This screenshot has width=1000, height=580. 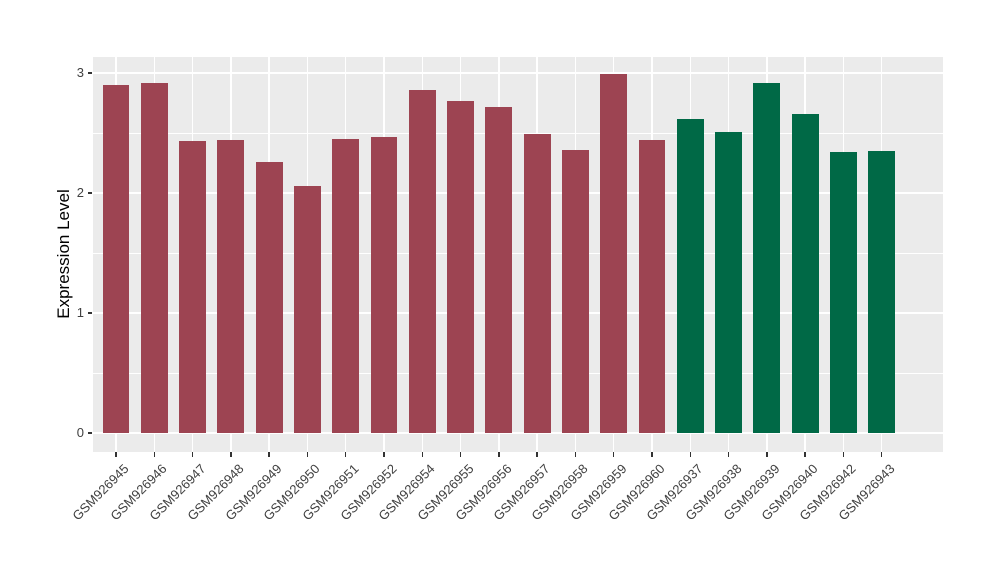 I want to click on y-tick-label: 1, so click(x=80, y=312).